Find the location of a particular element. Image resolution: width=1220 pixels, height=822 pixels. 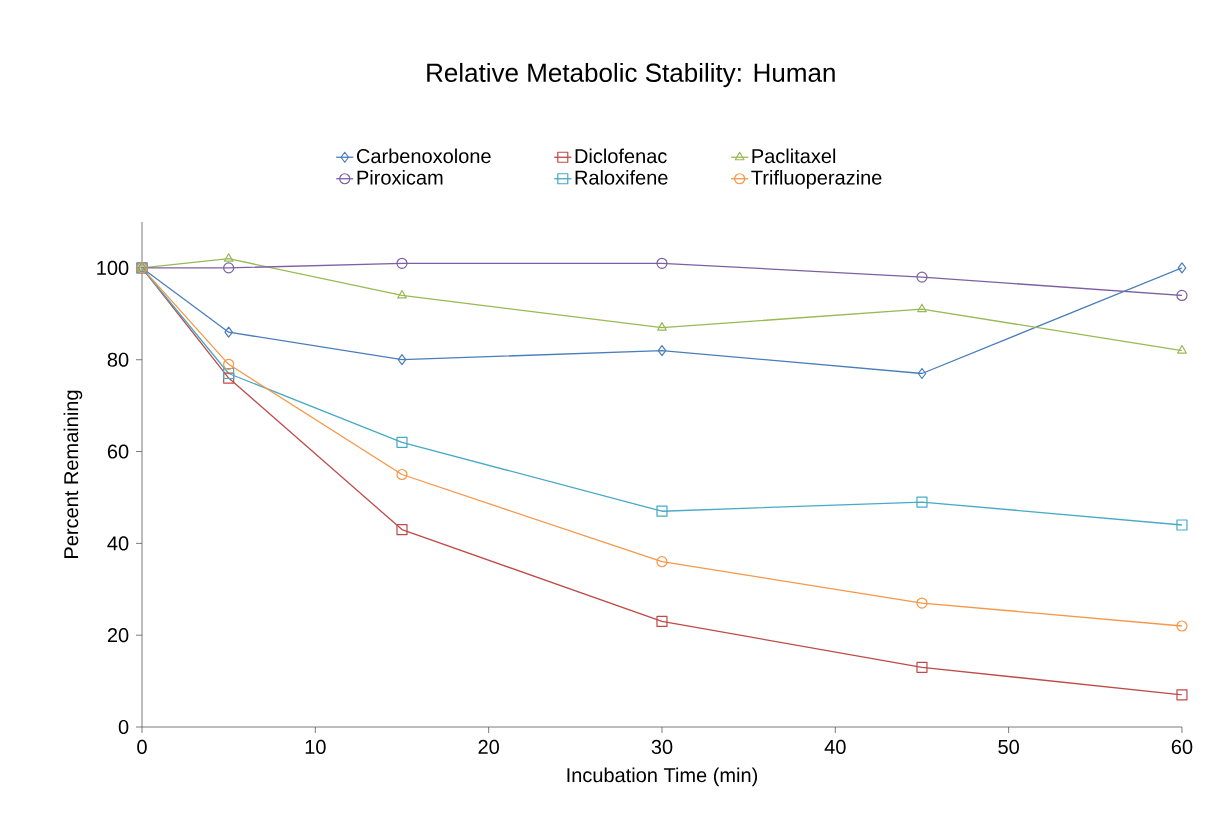

legend-label: Paclitaxel is located at coordinates (794, 156).